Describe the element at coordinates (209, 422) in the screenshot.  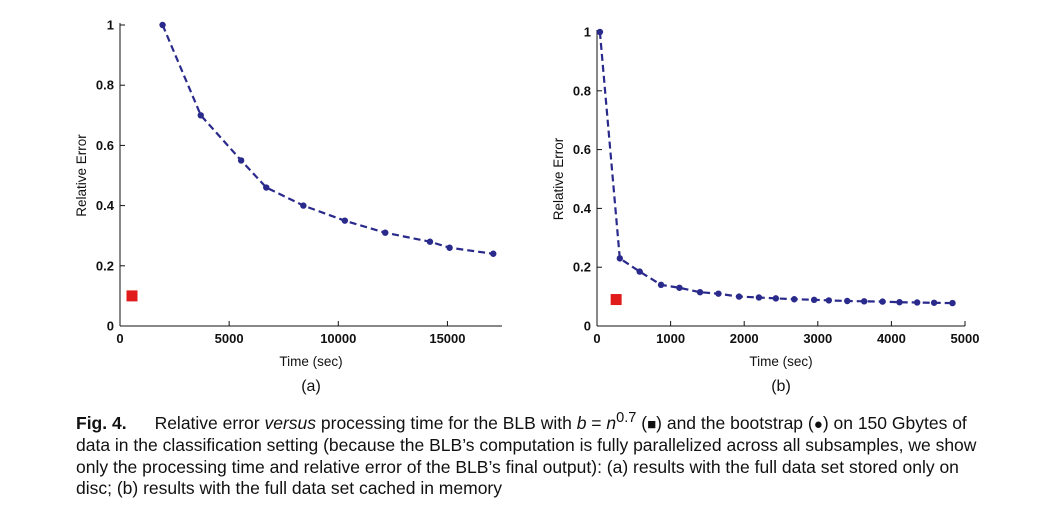
I see `caption-text-1: Relative error` at that location.